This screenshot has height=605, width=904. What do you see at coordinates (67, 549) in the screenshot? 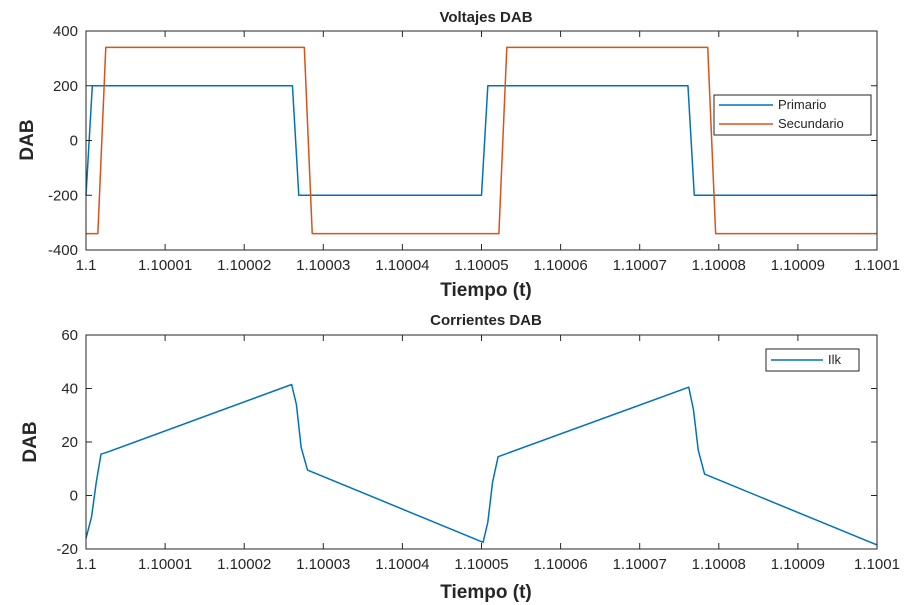
I see `current-y-tick-label: -20` at bounding box center [67, 549].